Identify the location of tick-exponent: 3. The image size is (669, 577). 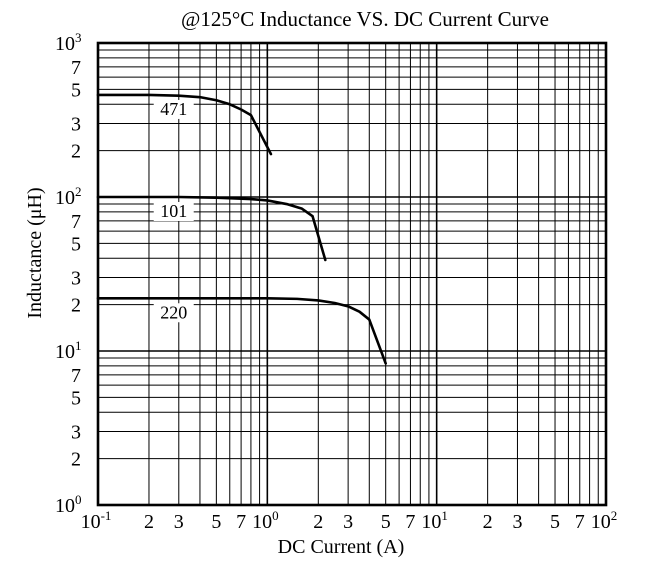
(78, 37).